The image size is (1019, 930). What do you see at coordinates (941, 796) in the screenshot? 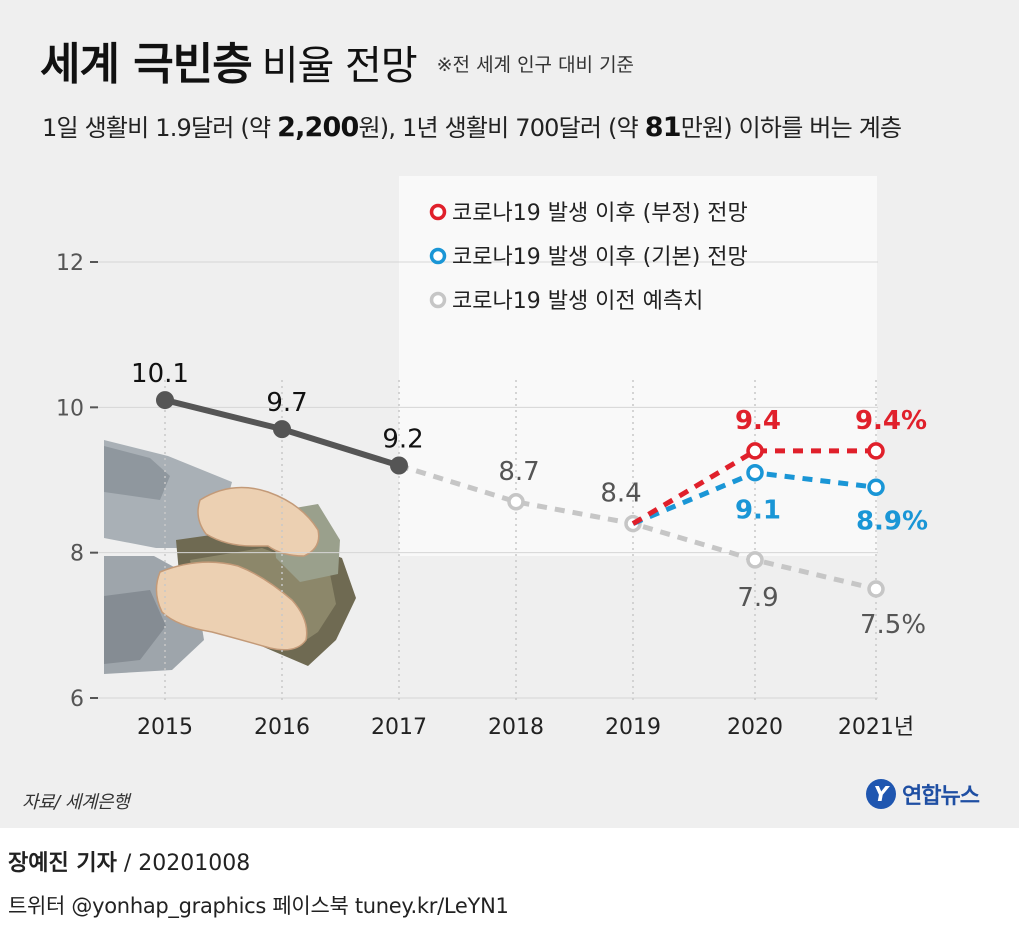
I see `logo-text: 연합뉴스` at bounding box center [941, 796].